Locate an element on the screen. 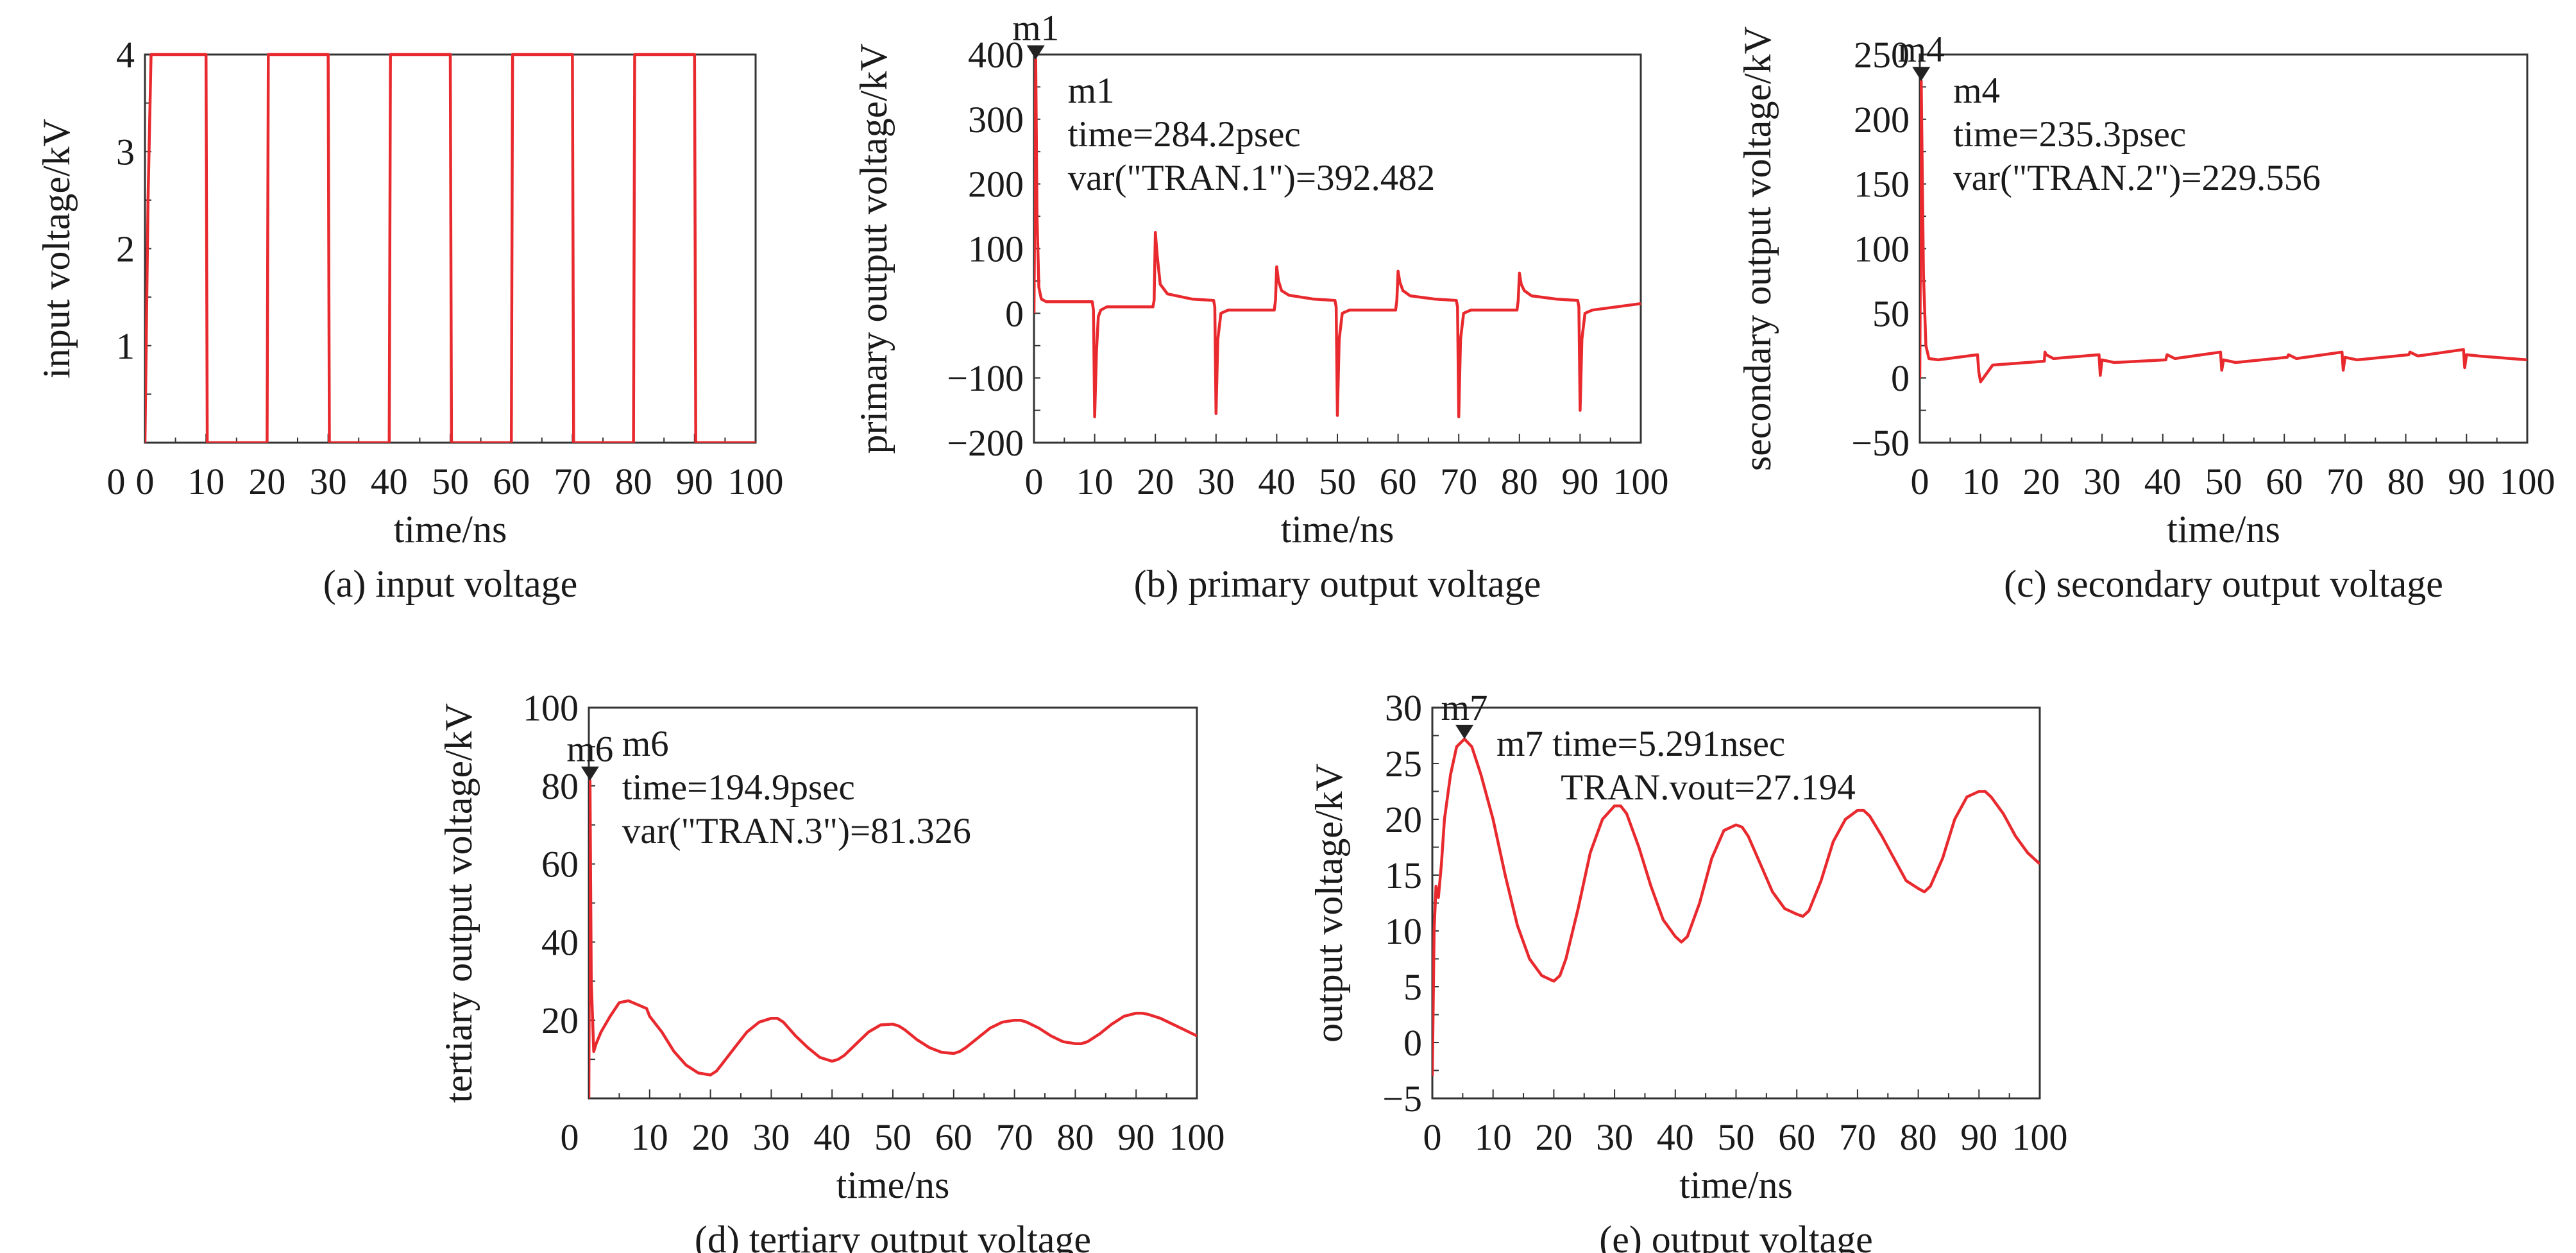 This screenshot has height=1253, width=2576. y-tick-label: −200 is located at coordinates (985, 443).